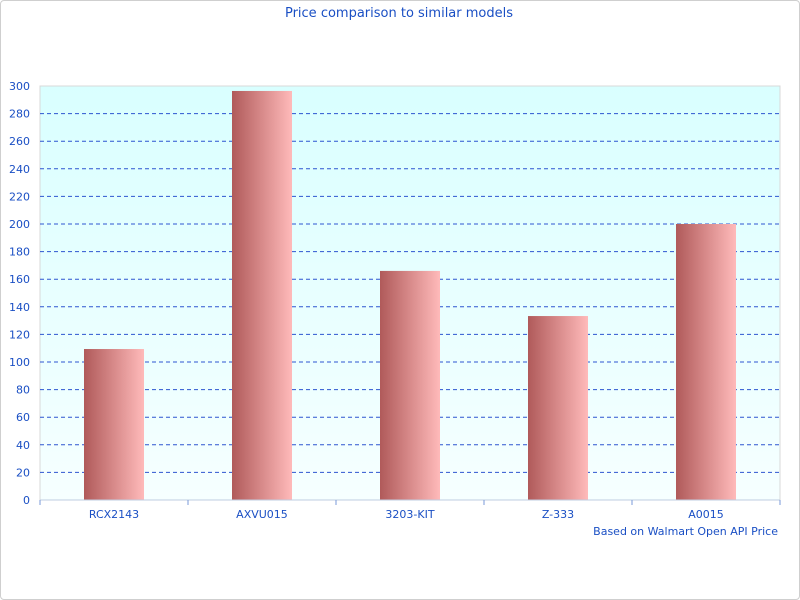  What do you see at coordinates (19, 224) in the screenshot?
I see `y-tick-label: 200` at bounding box center [19, 224].